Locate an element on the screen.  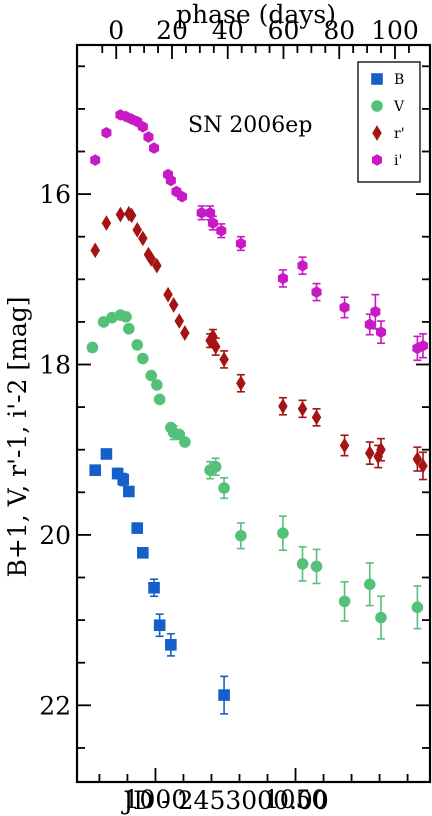
y-tick-label: 20 is located at coordinates (55, 535).